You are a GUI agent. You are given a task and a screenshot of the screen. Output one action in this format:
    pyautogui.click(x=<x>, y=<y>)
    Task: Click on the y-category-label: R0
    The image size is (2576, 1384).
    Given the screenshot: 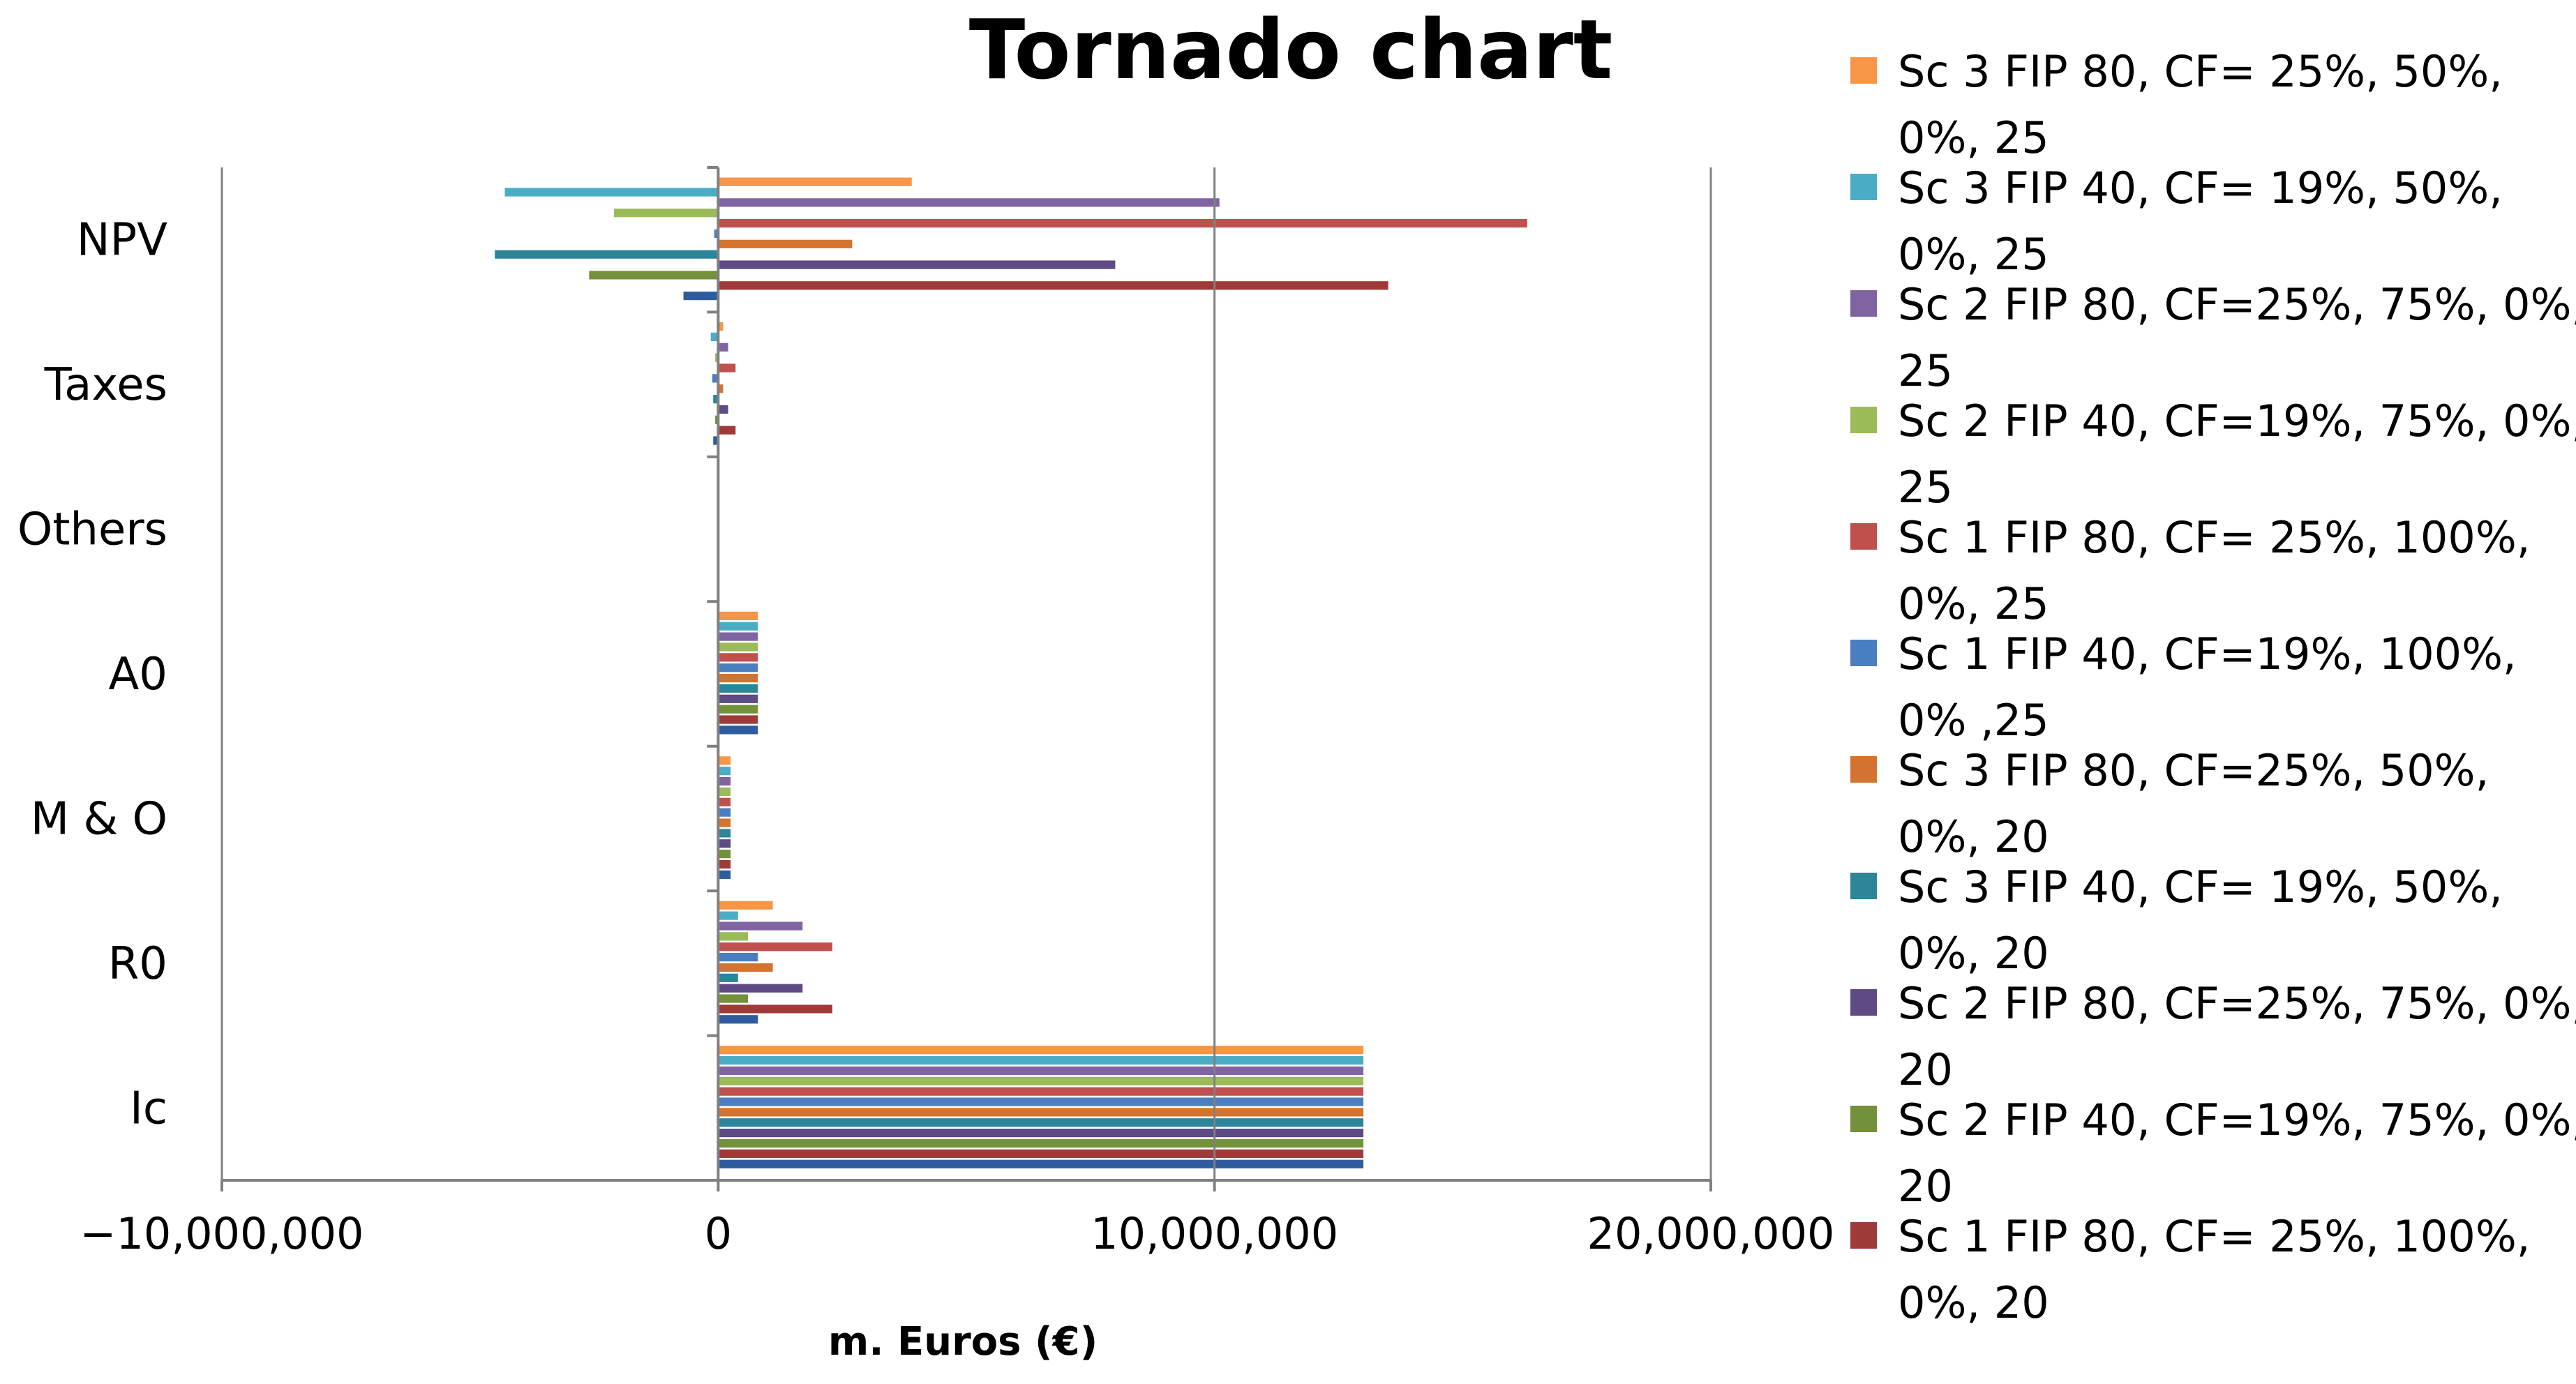 What is the action you would take?
    pyautogui.click(x=137, y=964)
    